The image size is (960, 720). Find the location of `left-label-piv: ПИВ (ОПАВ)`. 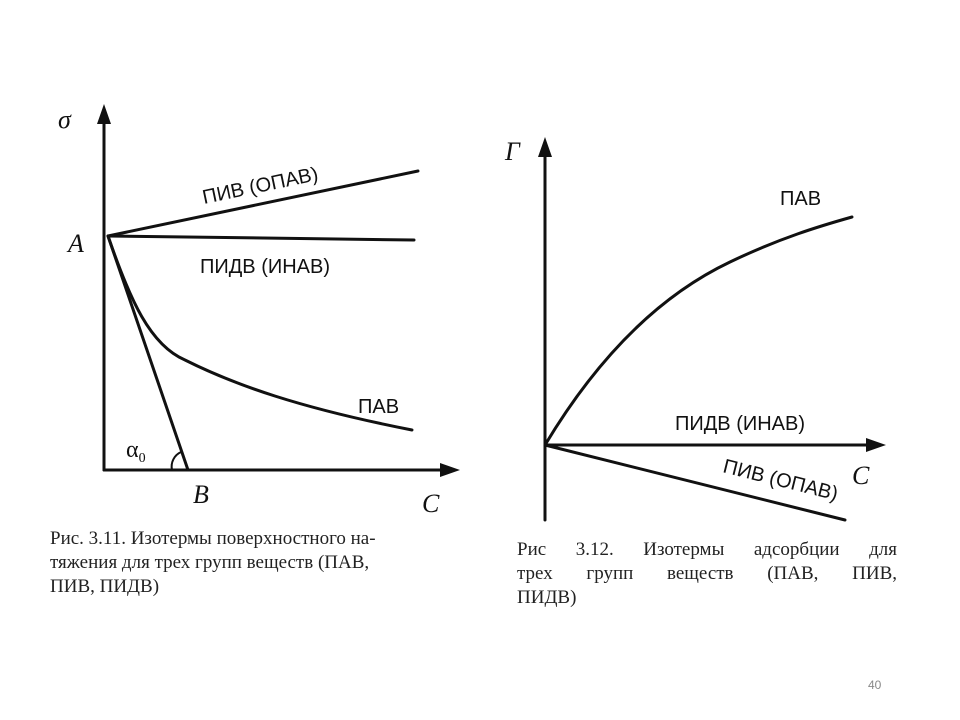

left-label-piv: ПИВ (ОПАВ) is located at coordinates (261, 186).